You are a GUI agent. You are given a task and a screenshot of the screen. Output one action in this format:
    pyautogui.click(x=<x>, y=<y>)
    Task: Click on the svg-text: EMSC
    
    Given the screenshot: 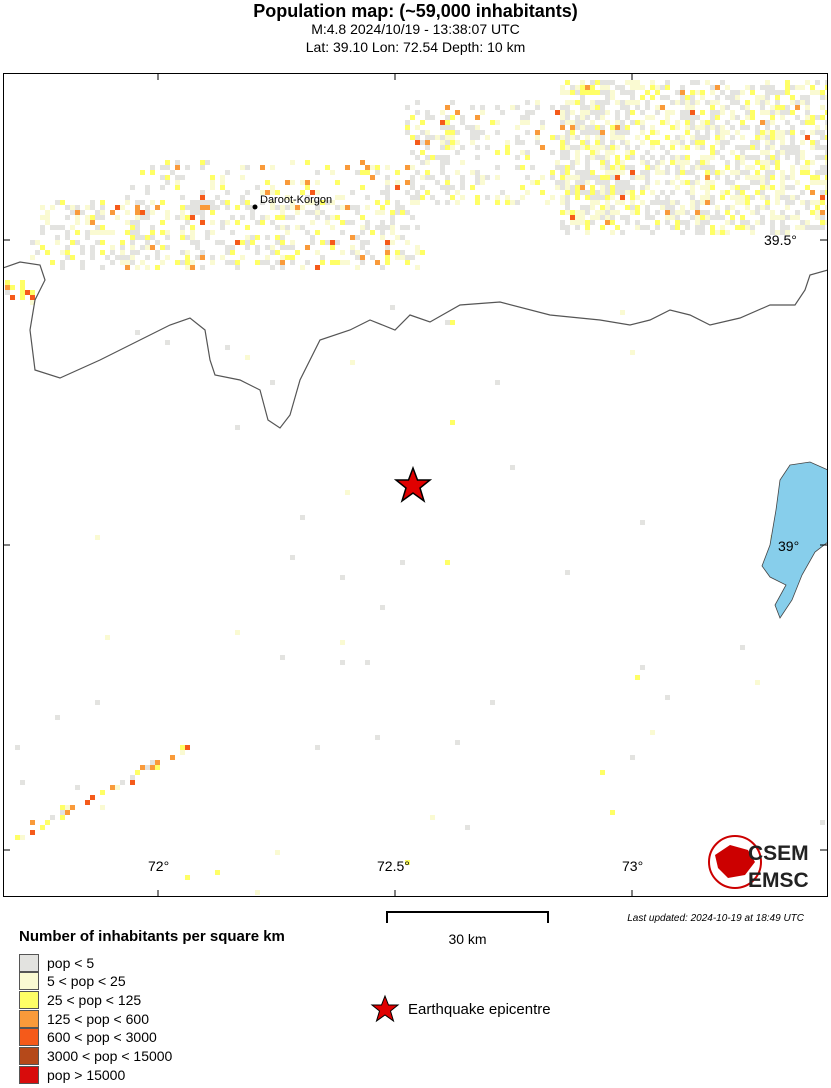 What is the action you would take?
    pyautogui.click(x=778, y=880)
    